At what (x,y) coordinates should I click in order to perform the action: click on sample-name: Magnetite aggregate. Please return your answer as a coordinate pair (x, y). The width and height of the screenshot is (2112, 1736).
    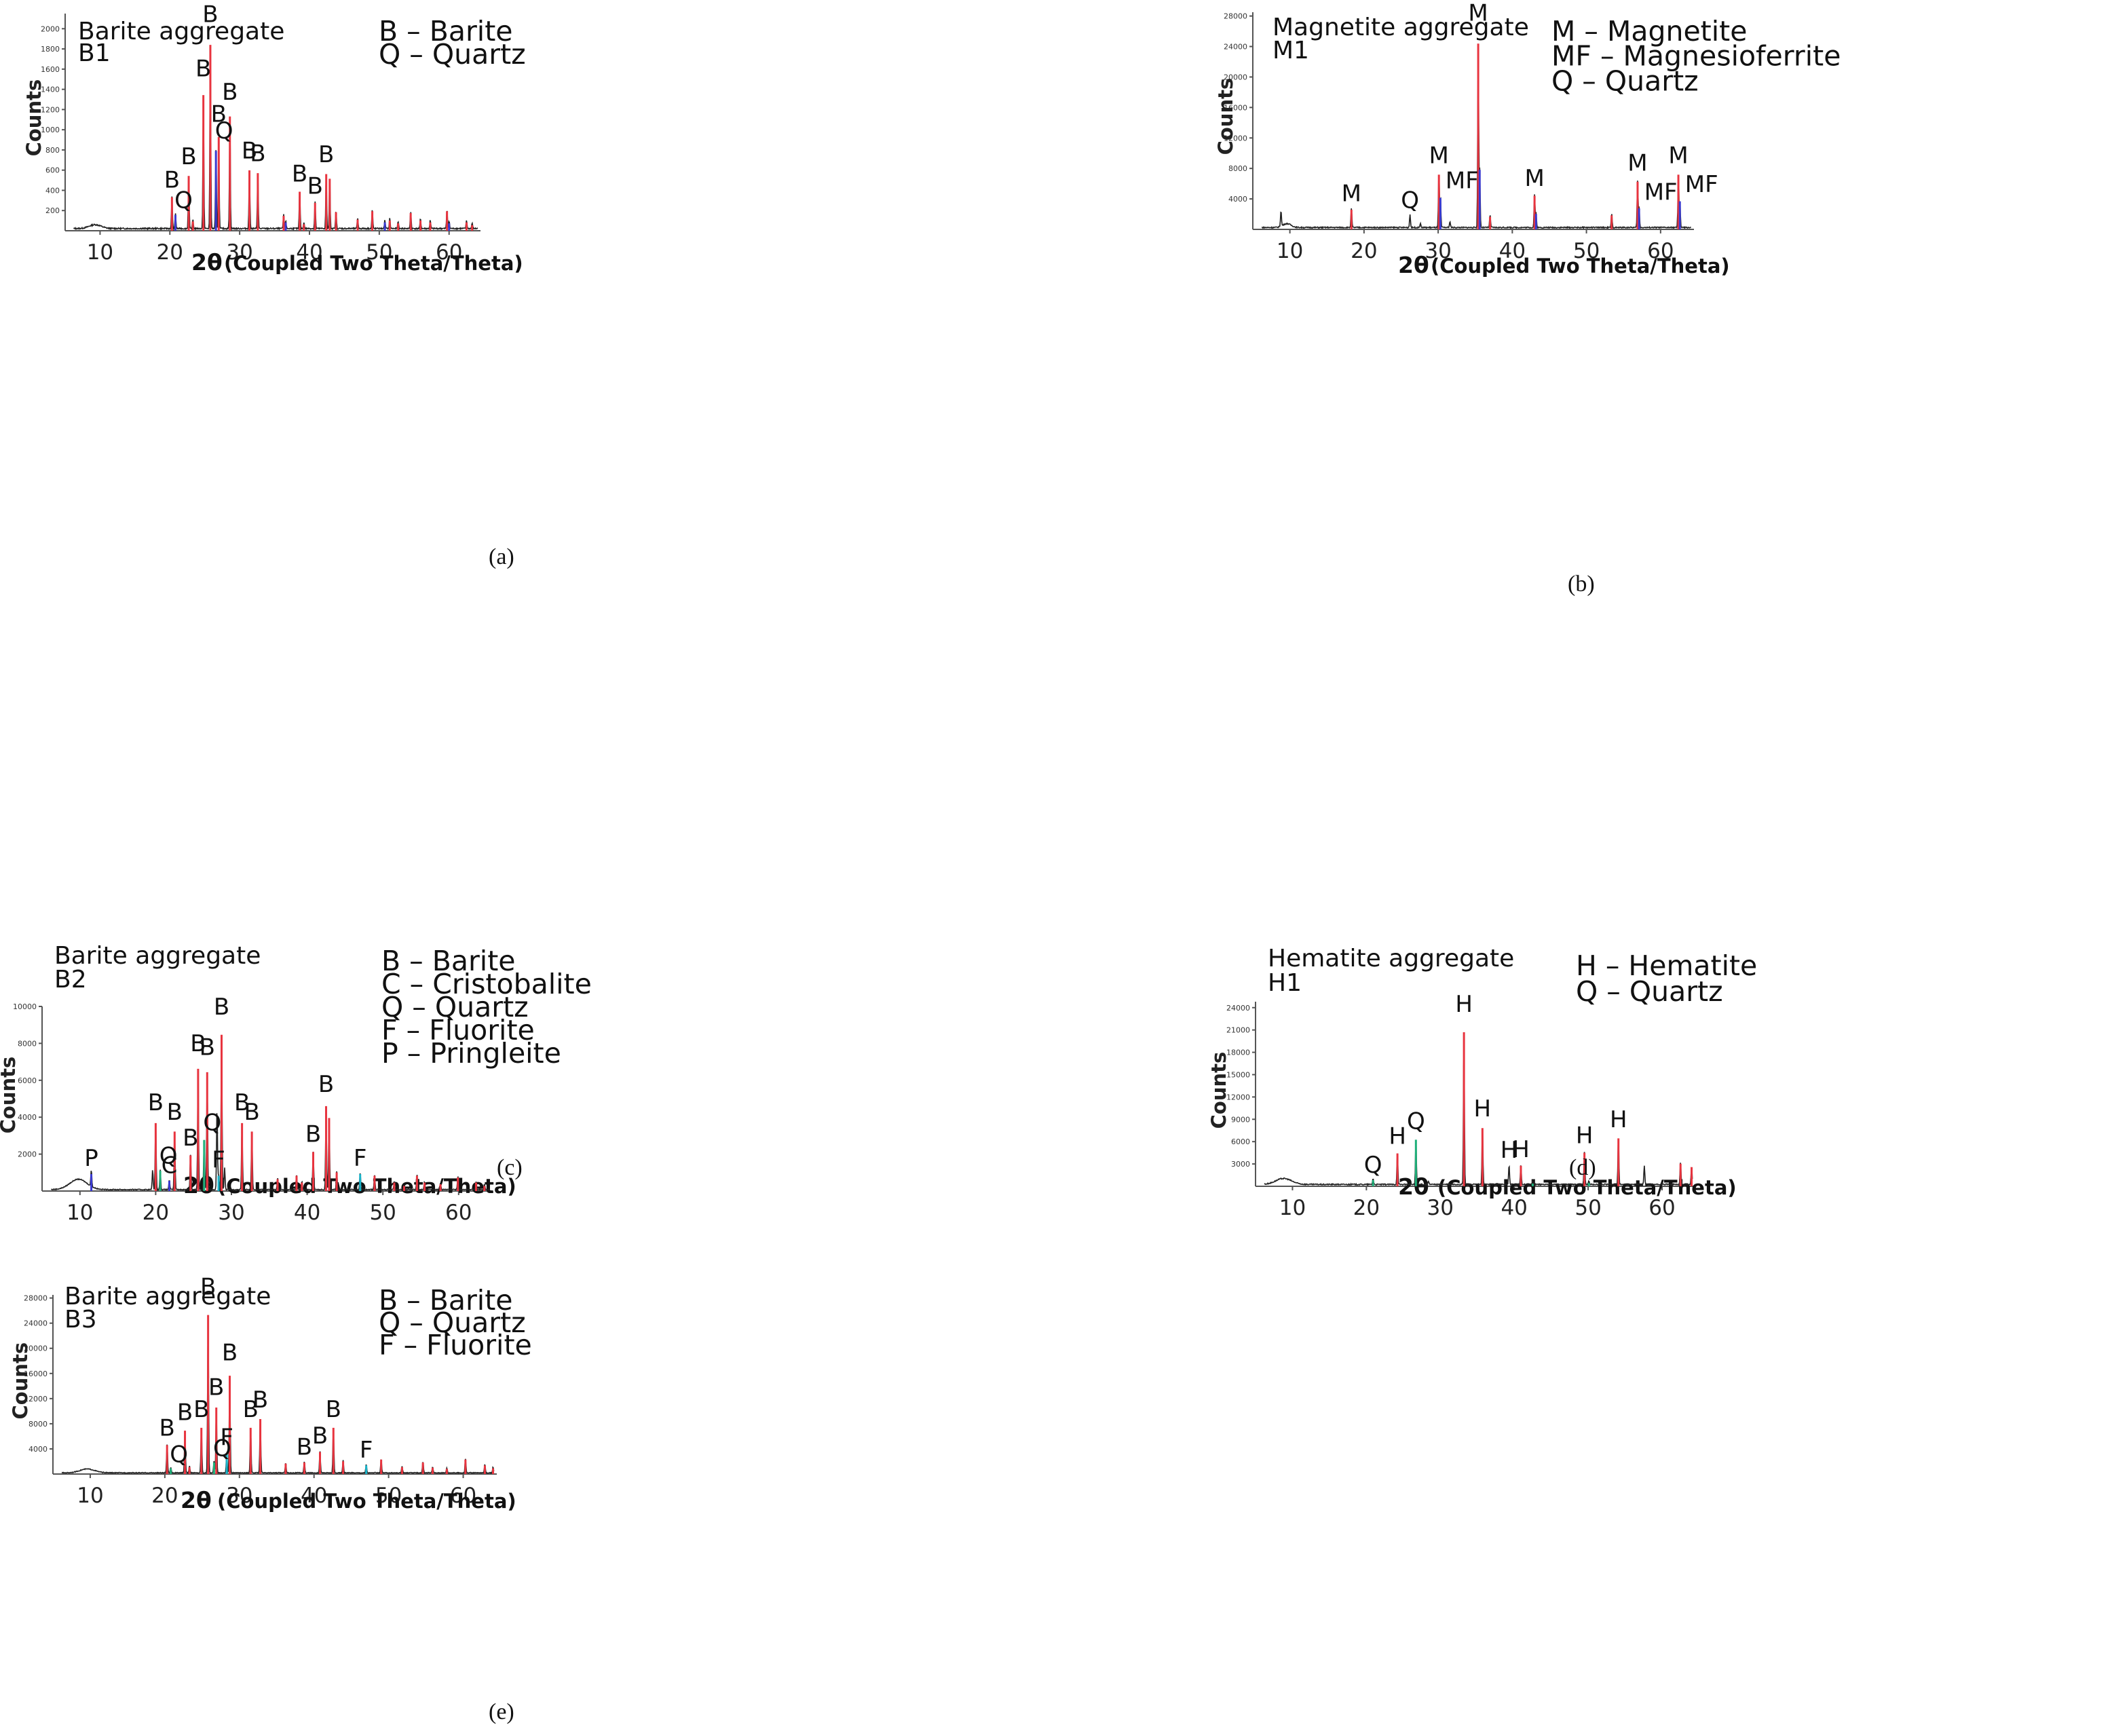
    Looking at the image, I should click on (1400, 28).